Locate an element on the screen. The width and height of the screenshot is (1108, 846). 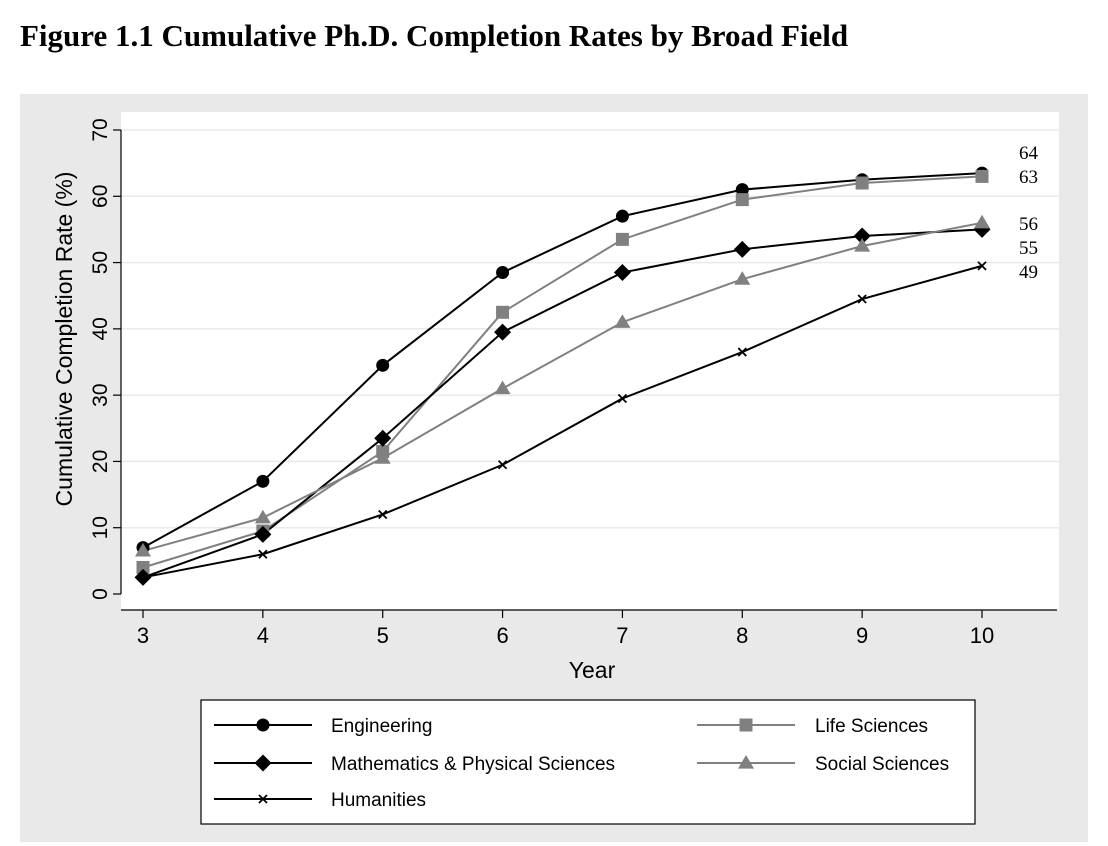
legend-label: Engineering is located at coordinates (381, 726).